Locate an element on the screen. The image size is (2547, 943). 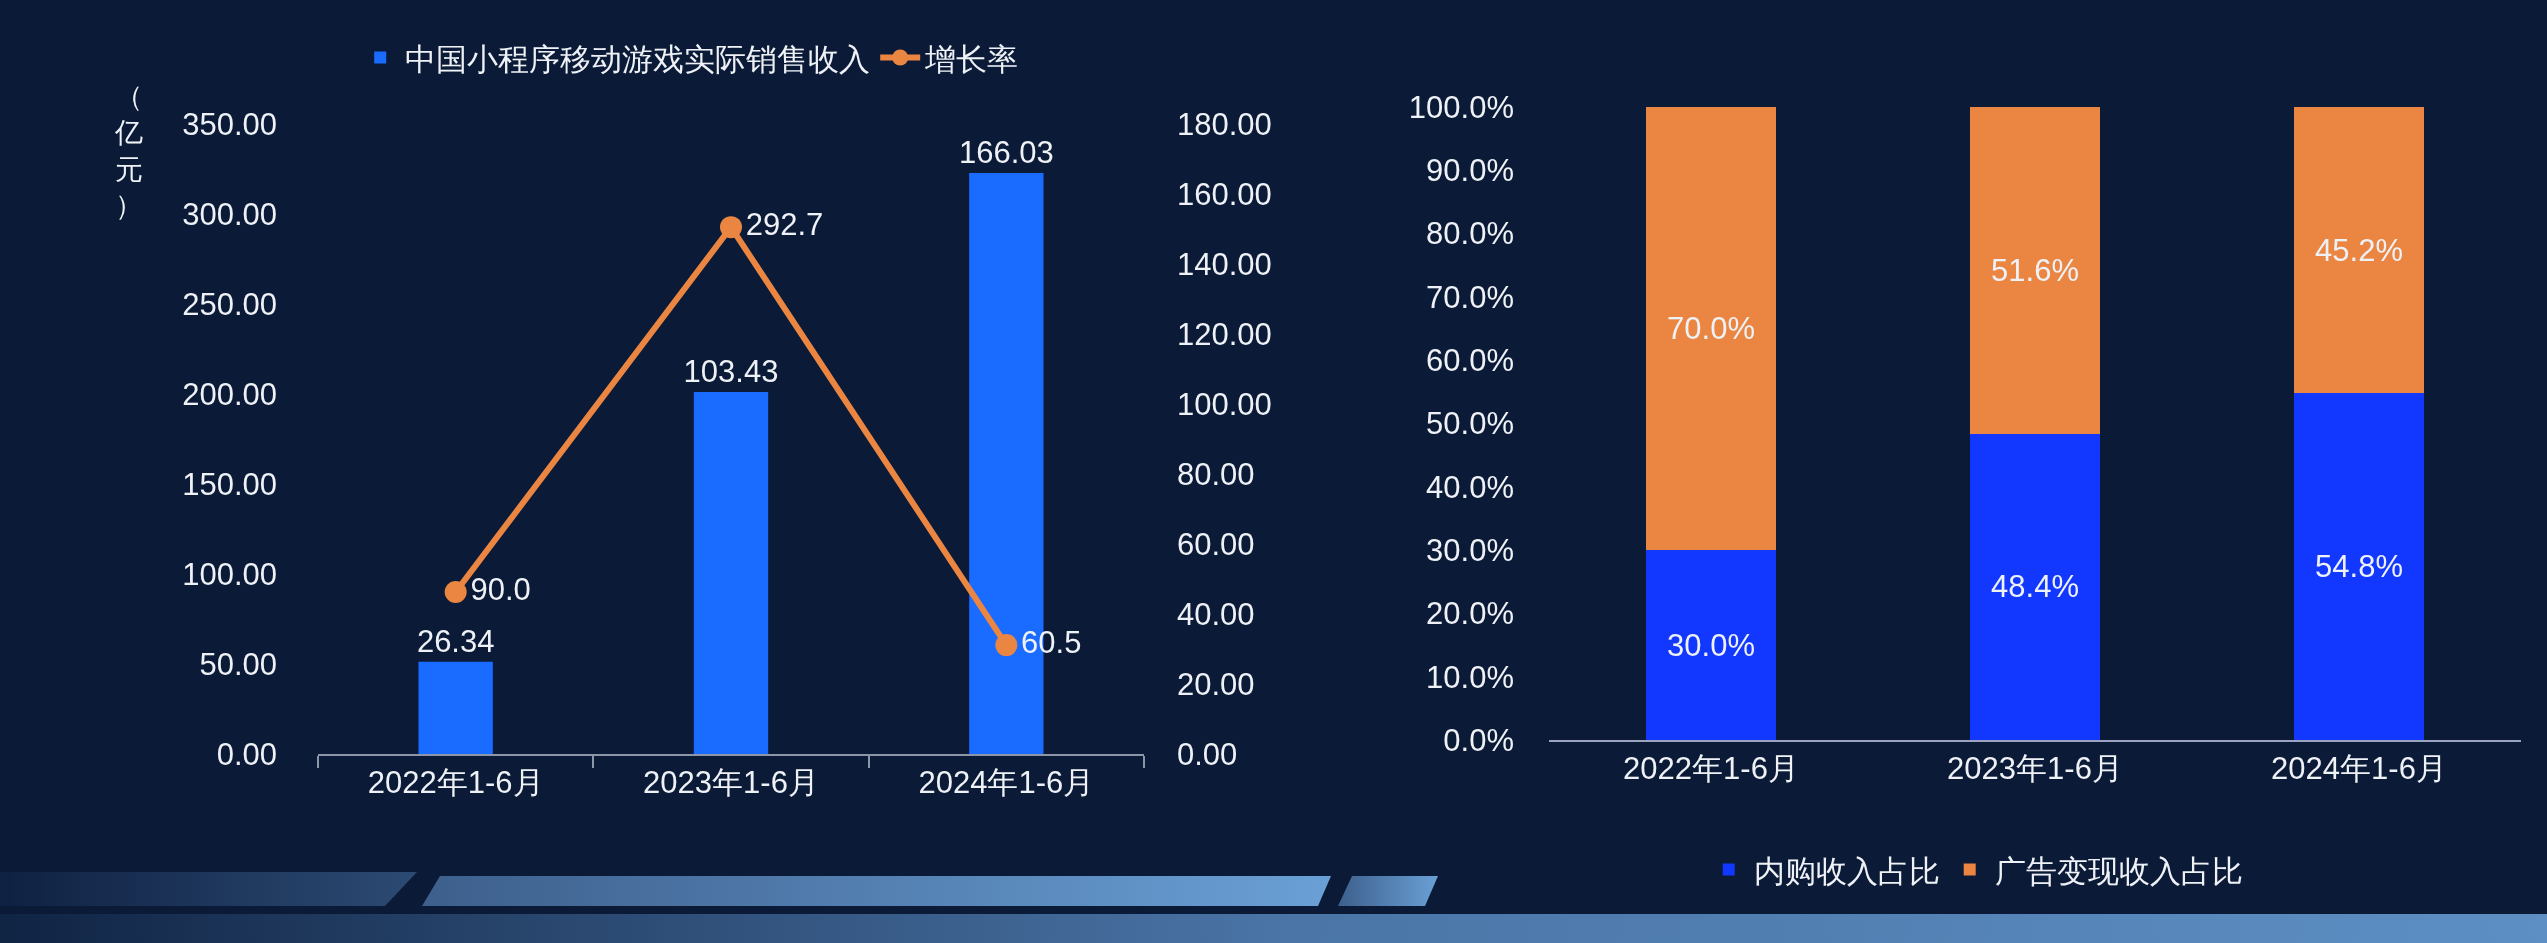
y-tick-label: 50.00 is located at coordinates (238, 664).